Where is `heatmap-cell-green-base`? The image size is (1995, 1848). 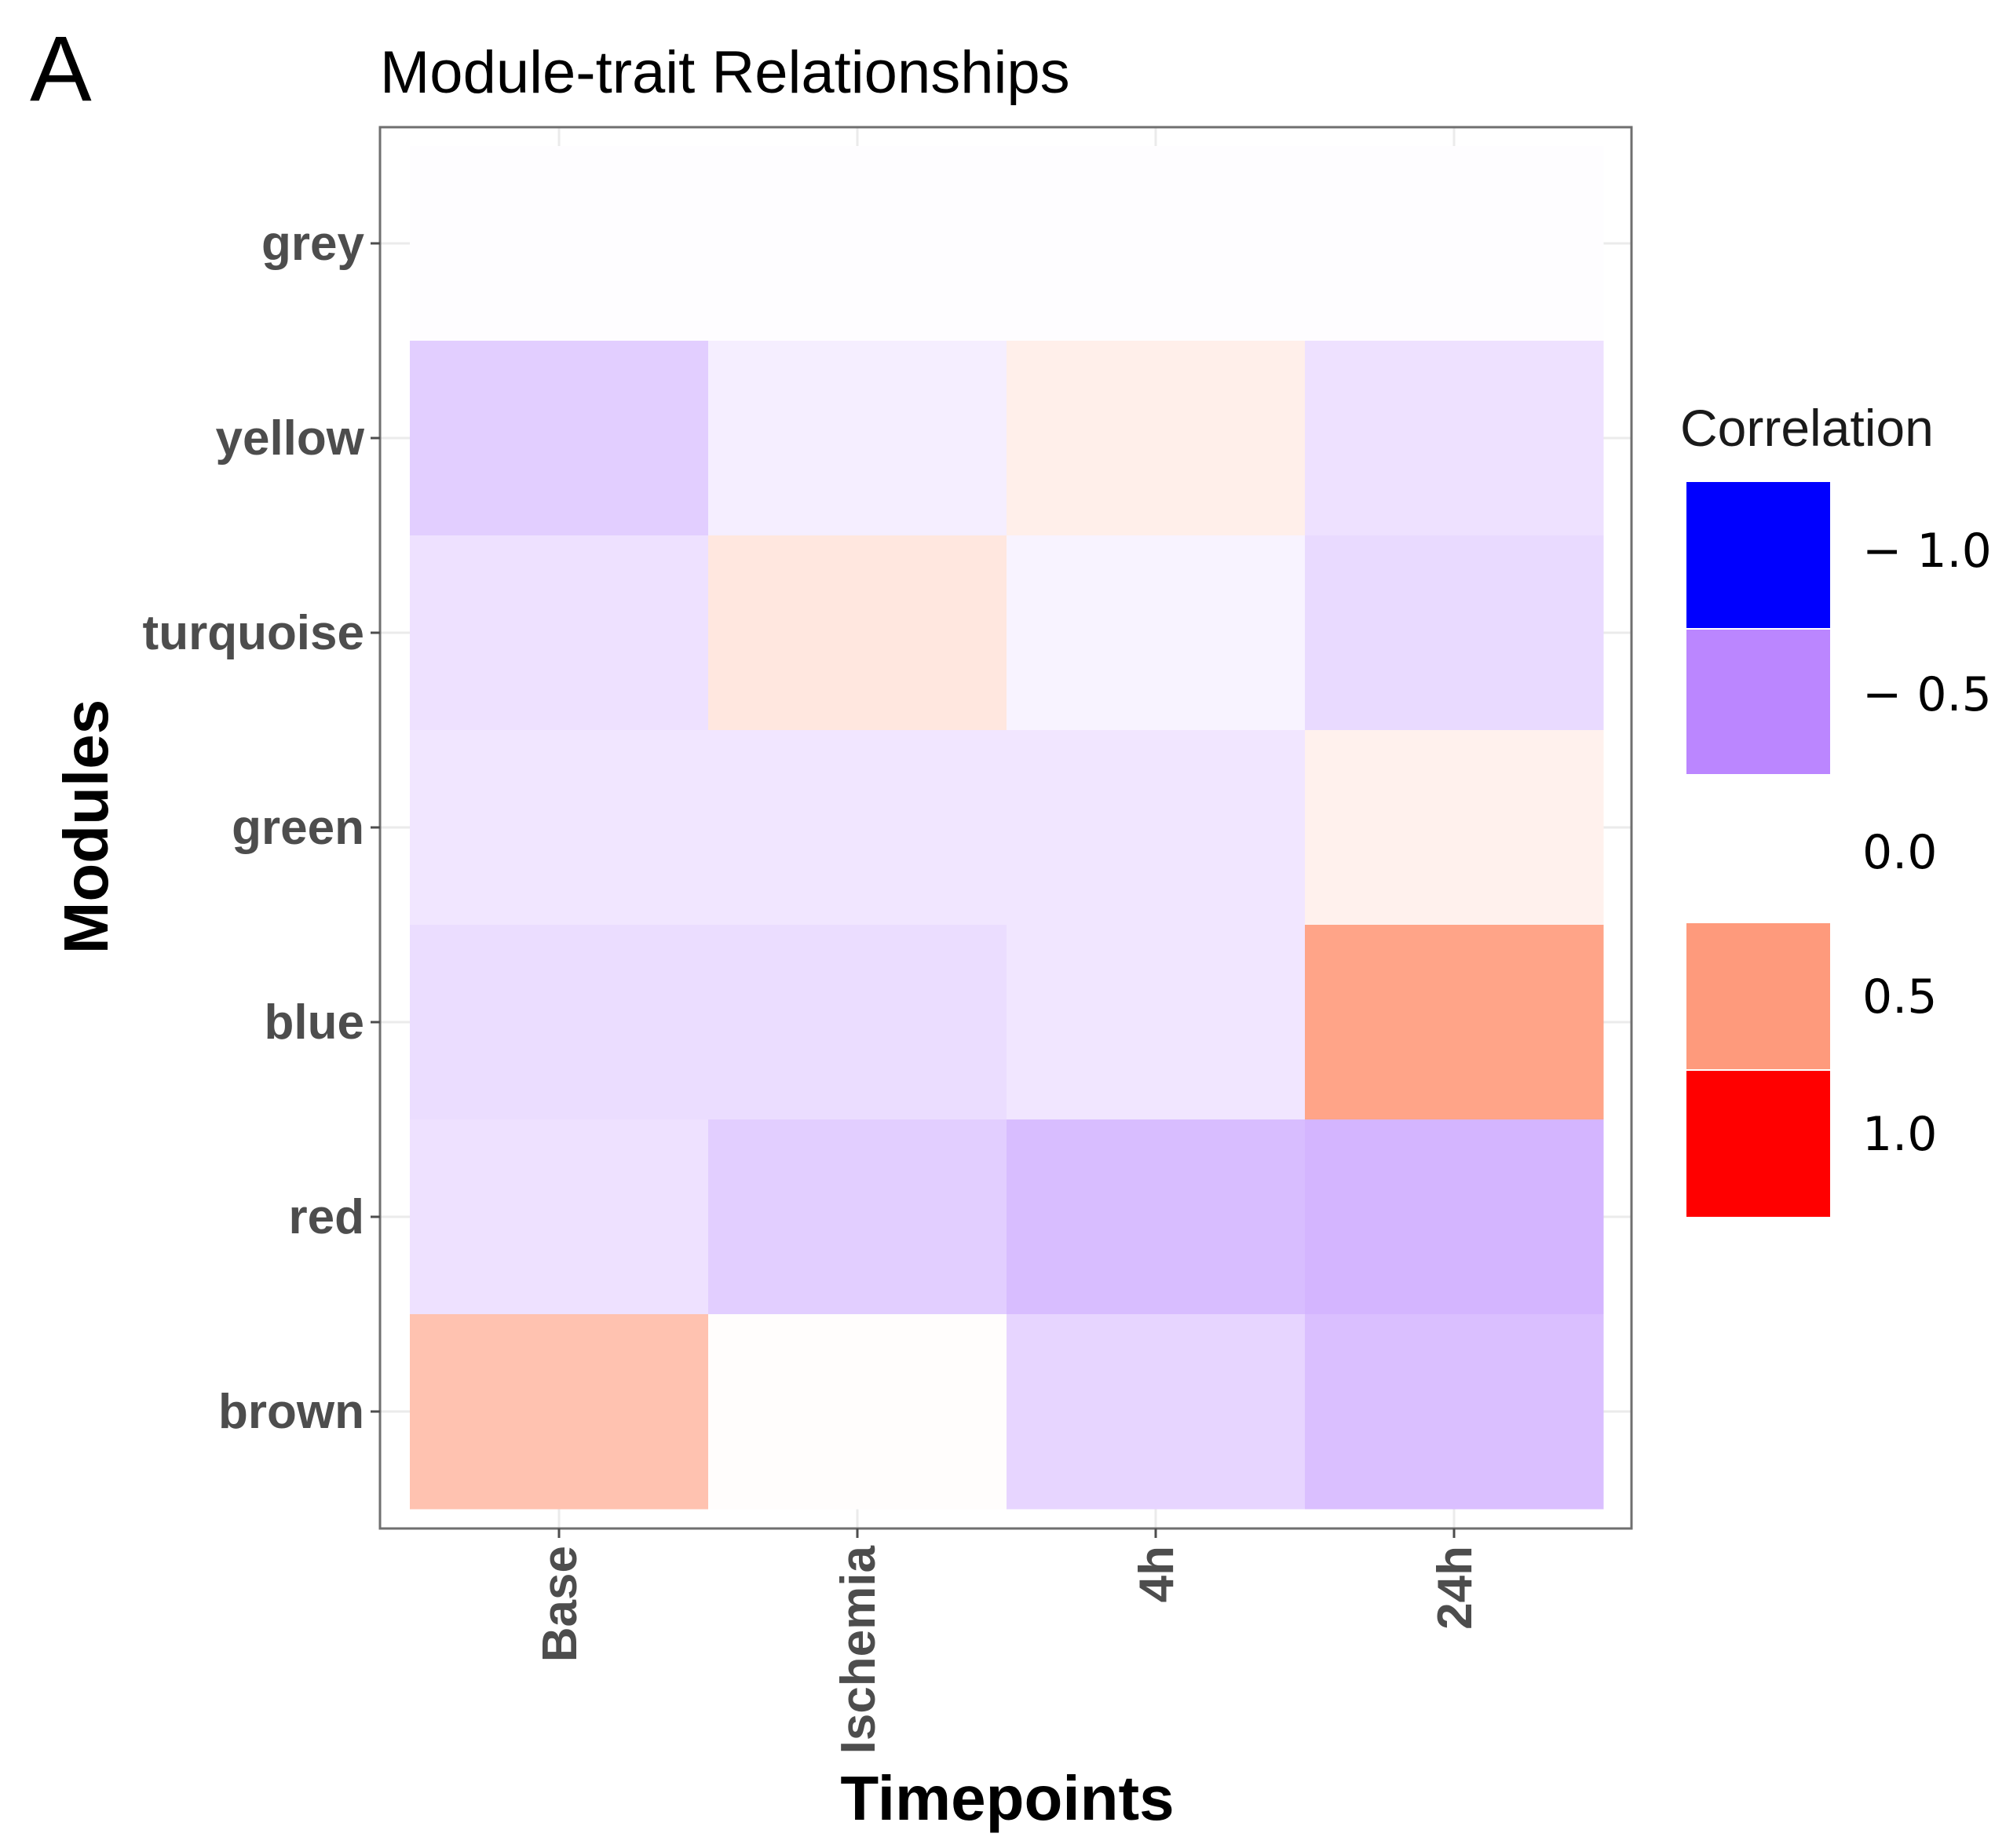
heatmap-cell-green-base is located at coordinates (559, 828).